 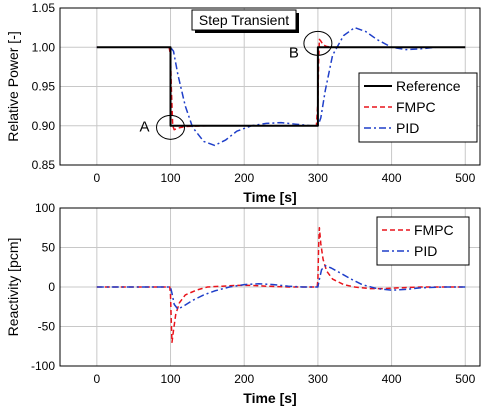 I want to click on y-tick-label: -100, so click(x=43, y=366).